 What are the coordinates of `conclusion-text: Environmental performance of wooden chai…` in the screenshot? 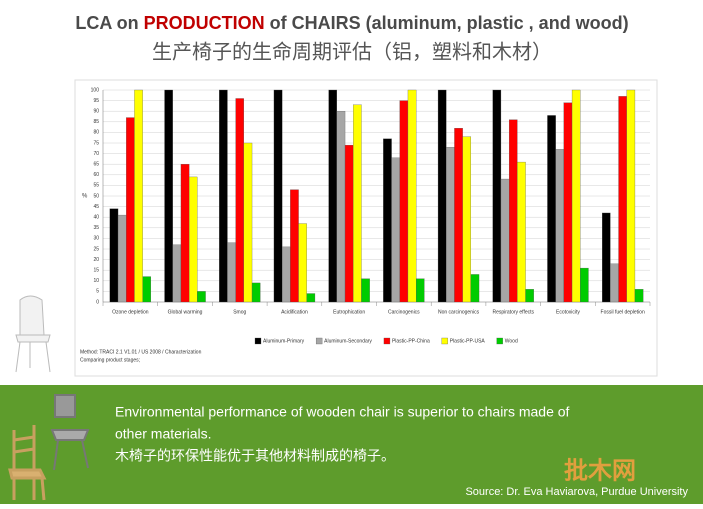 It's located at (342, 412).